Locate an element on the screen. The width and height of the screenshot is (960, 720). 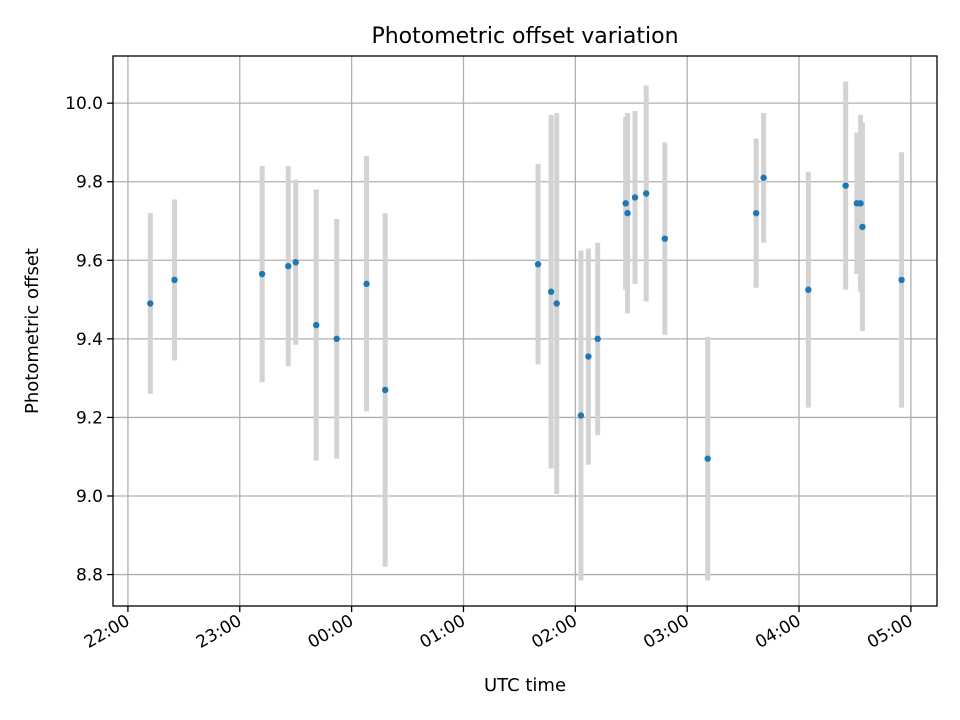
y-tick-label: 10.0 is located at coordinates (84, 104).